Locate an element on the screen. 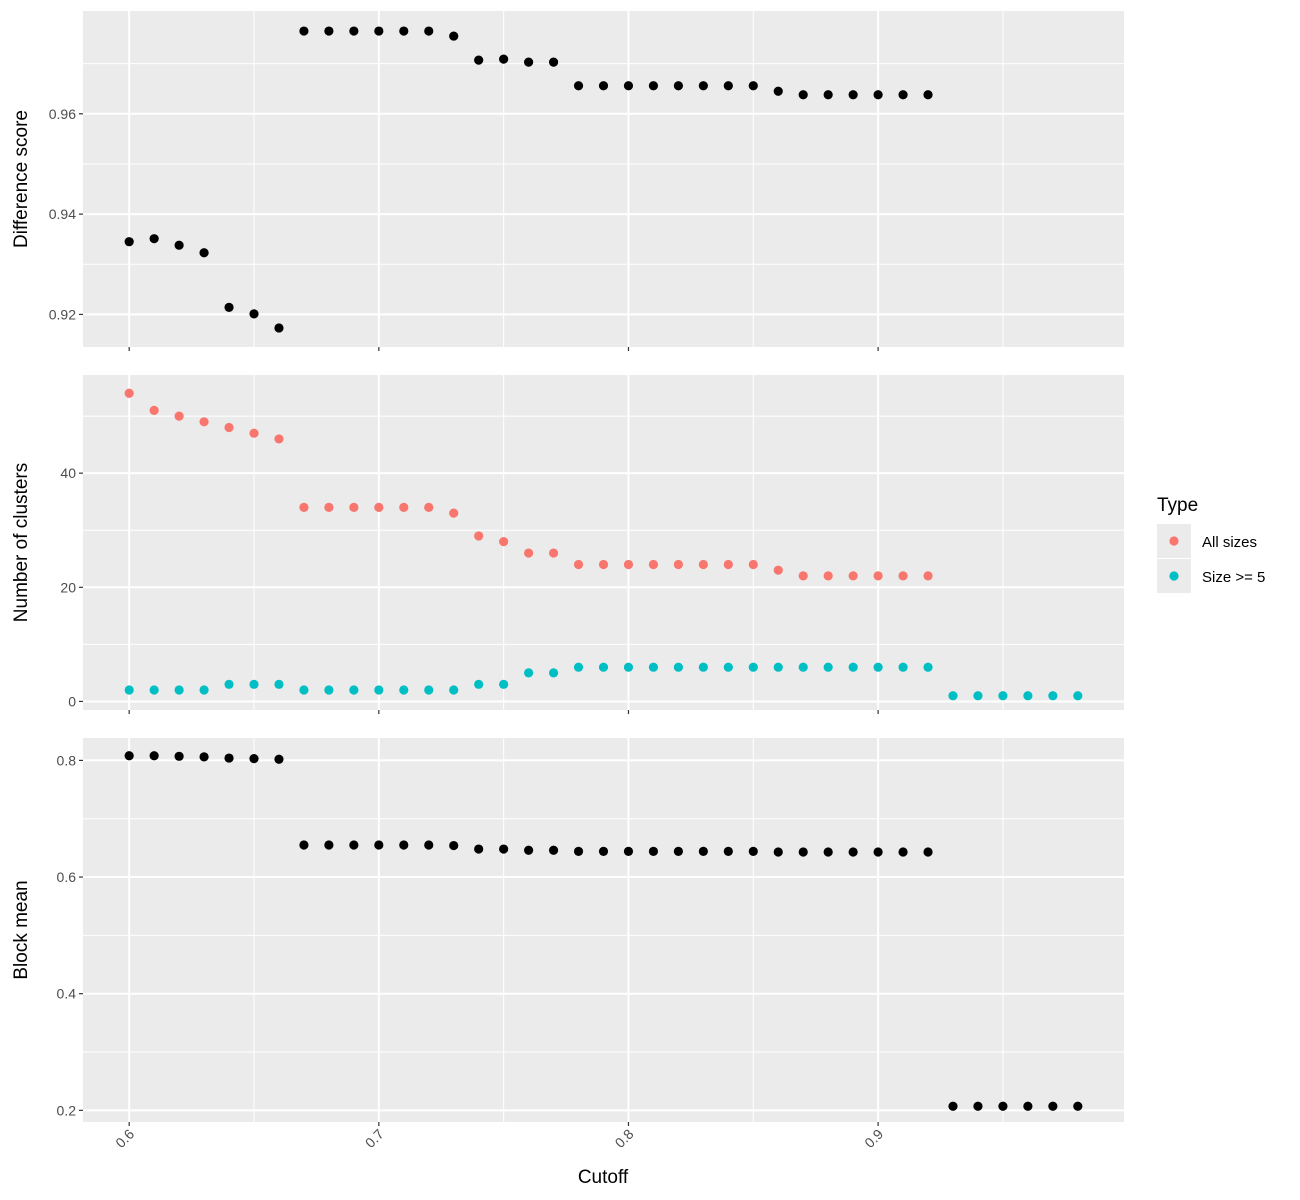 This screenshot has height=1200, width=1300. x-tick-label: 0.9 is located at coordinates (873, 1138).